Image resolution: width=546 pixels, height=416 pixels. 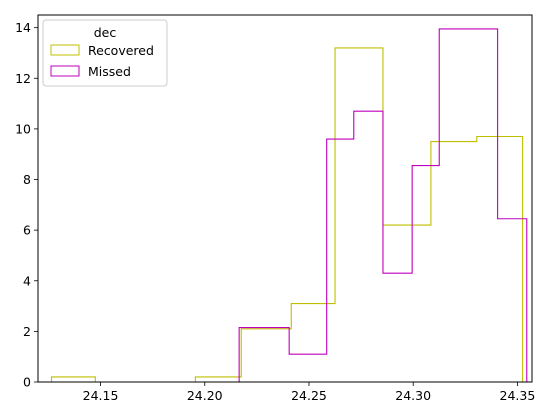 I want to click on y-tick-label: 4, so click(x=27, y=280).